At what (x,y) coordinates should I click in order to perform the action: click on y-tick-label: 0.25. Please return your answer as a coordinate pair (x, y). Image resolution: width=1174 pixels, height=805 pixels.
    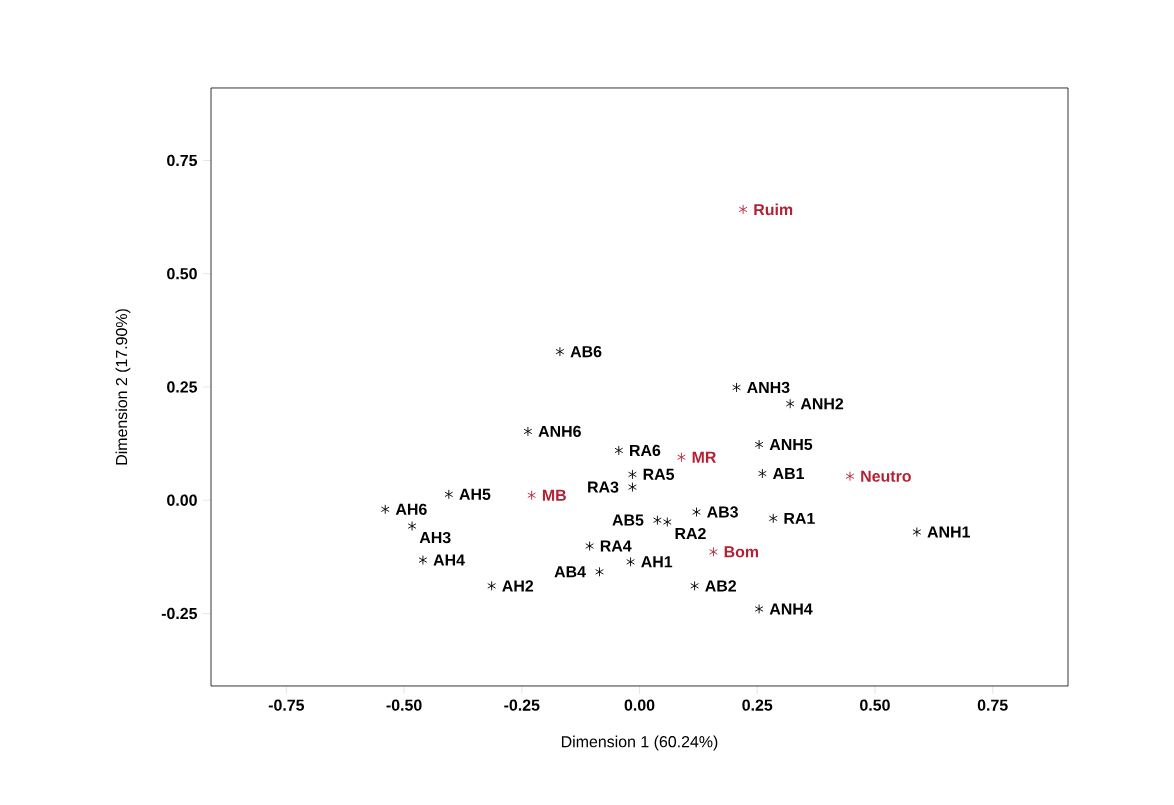
    Looking at the image, I should click on (182, 387).